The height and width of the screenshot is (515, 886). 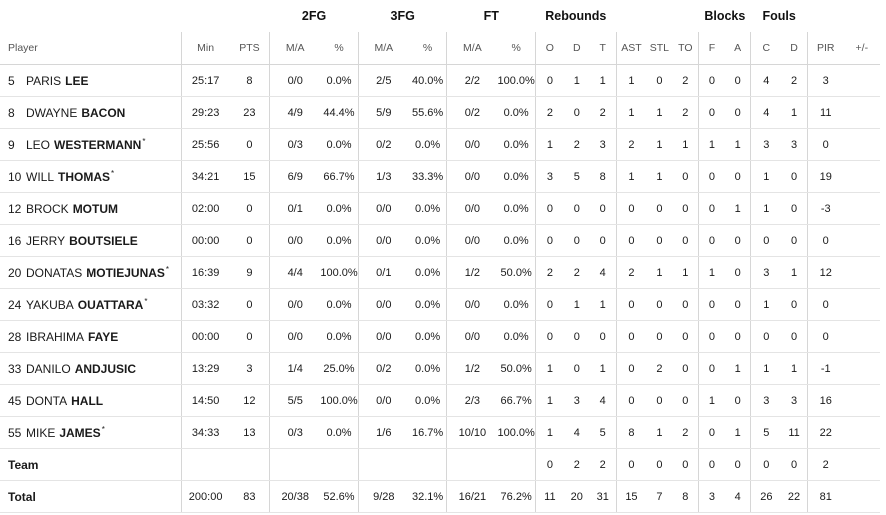 I want to click on player-cell: 33 DANILO ANDJUSIC, so click(x=91, y=368).